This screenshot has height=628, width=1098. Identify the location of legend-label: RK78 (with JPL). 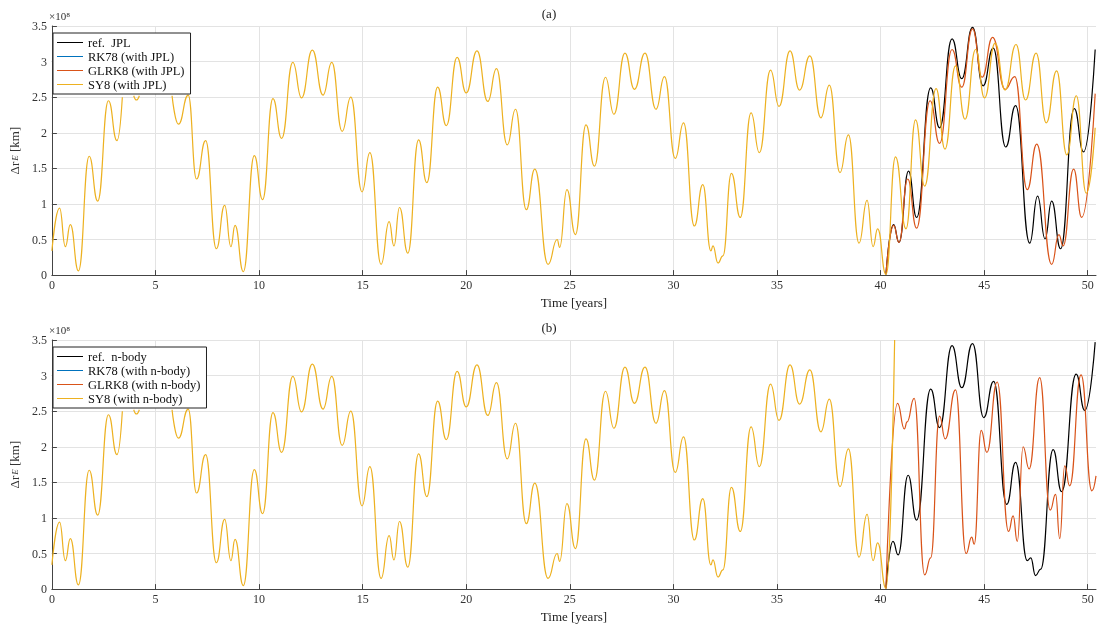
(131, 56).